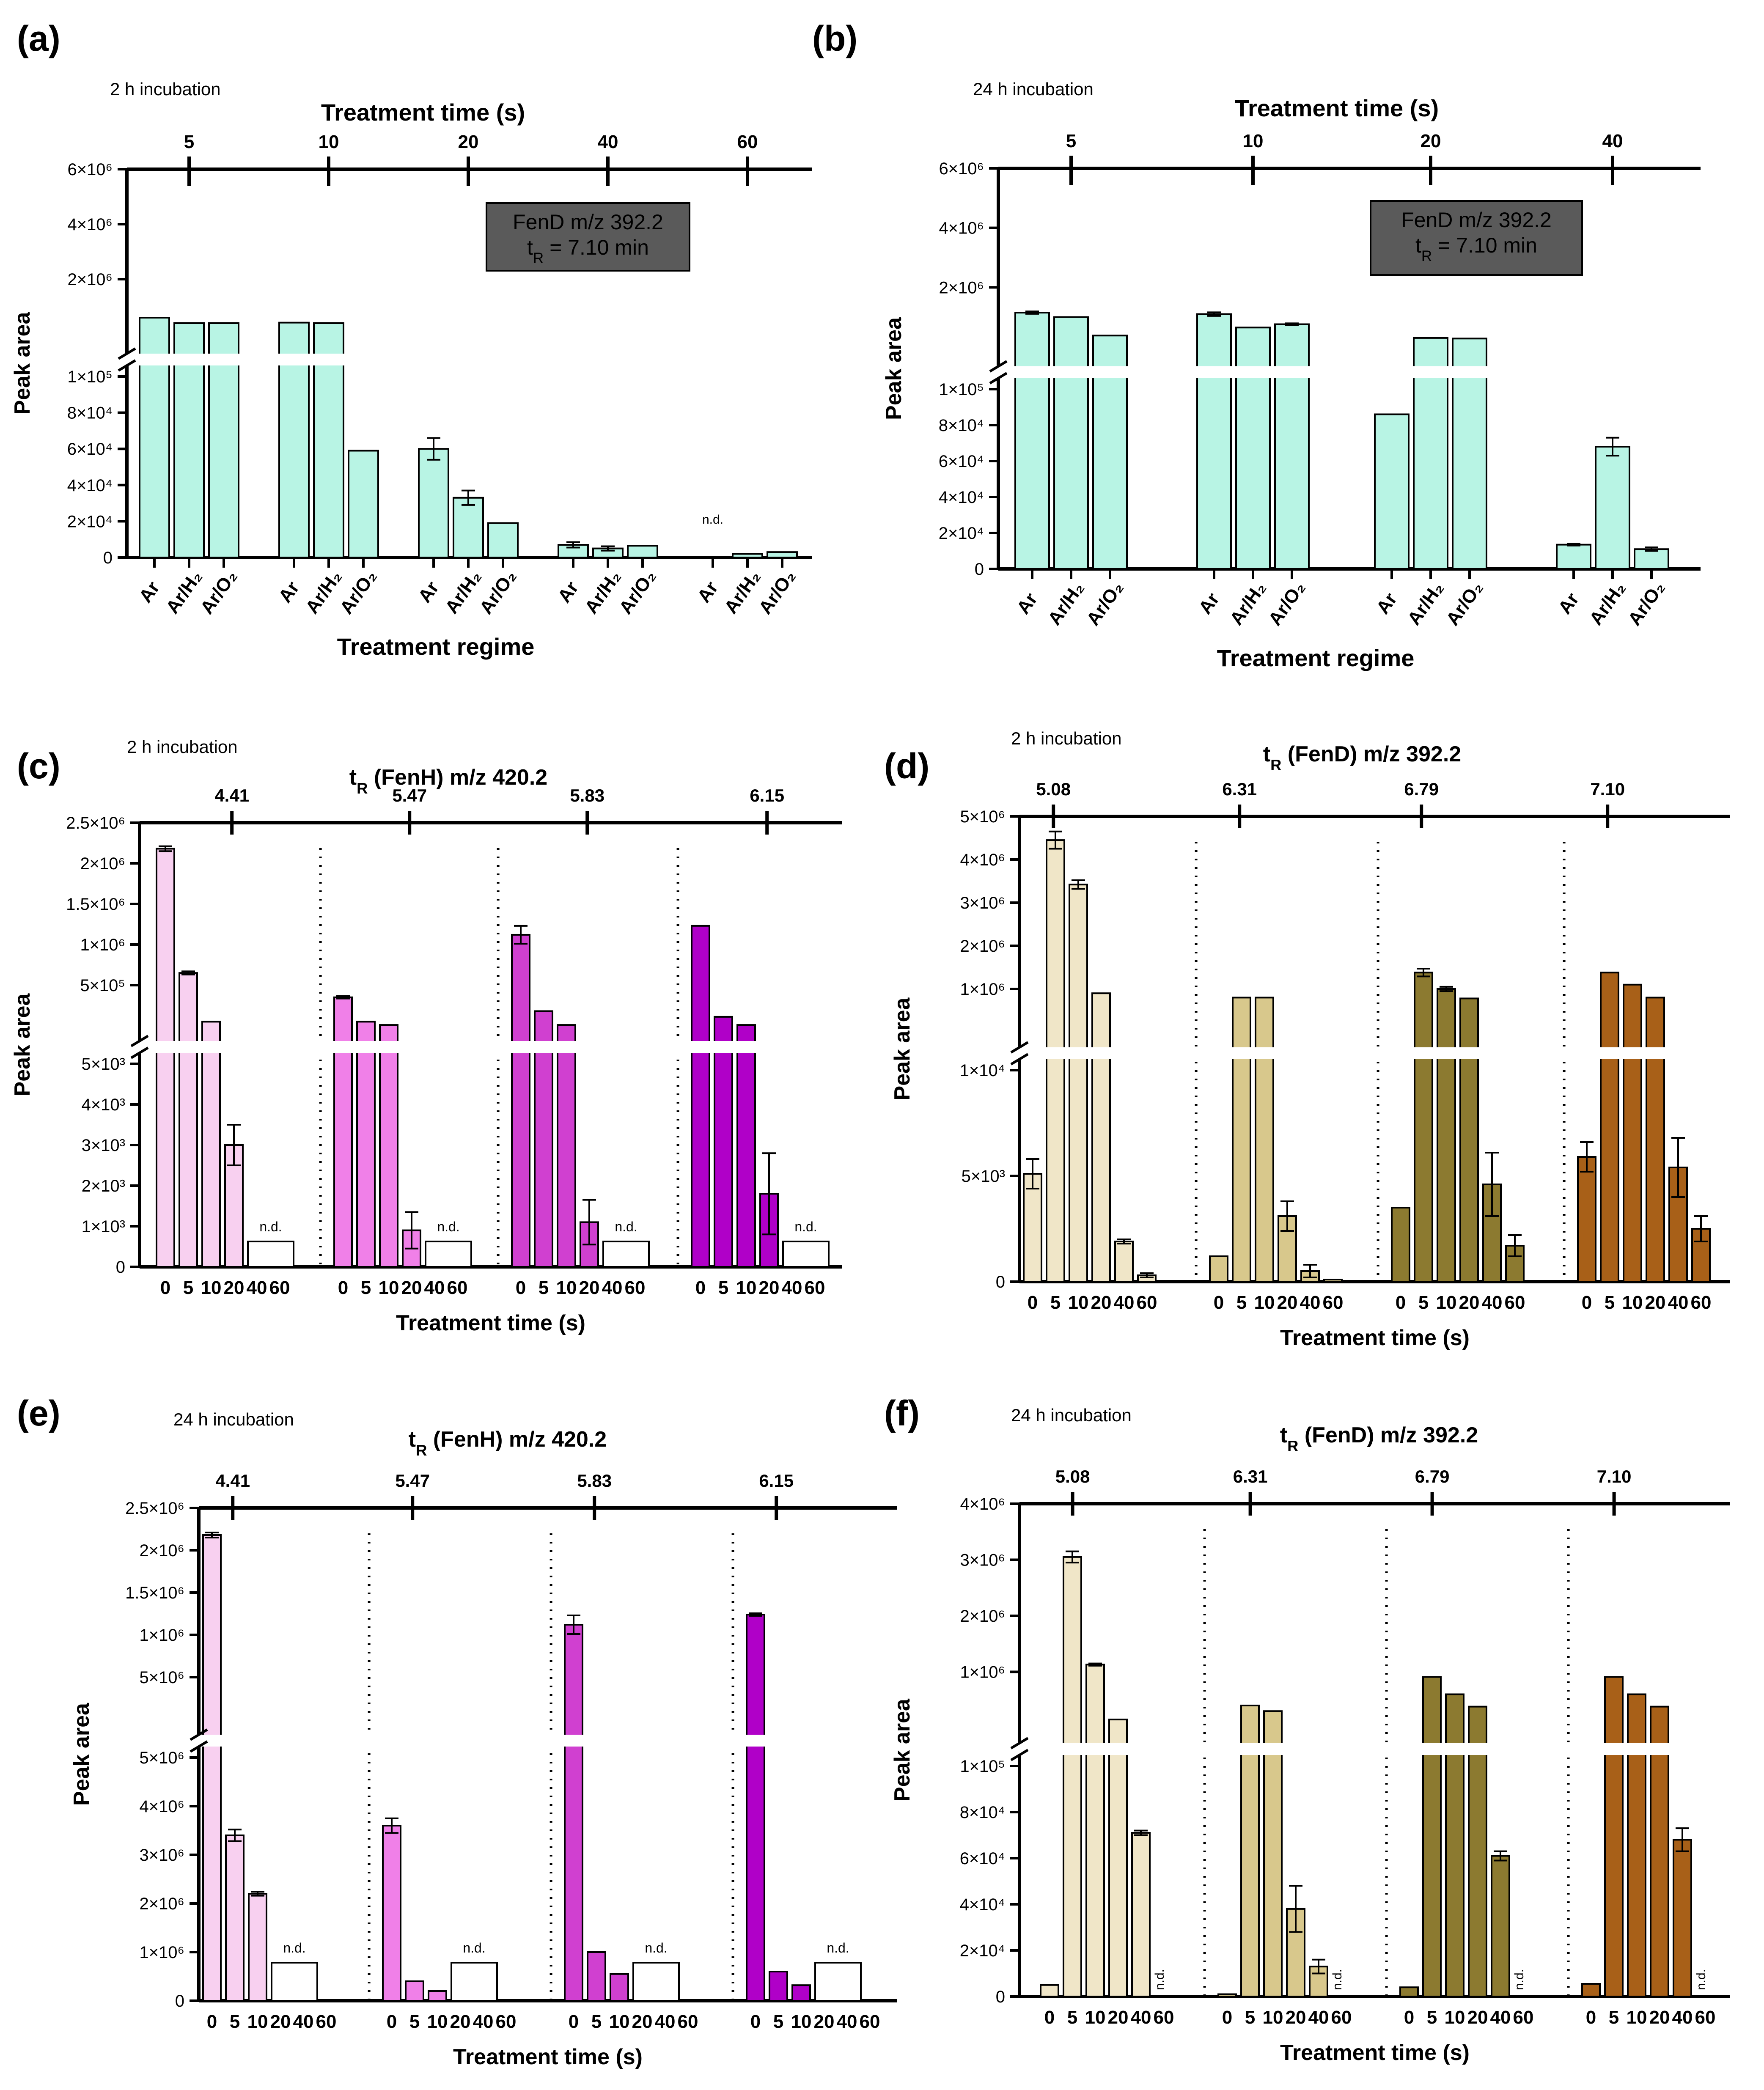 Image resolution: width=1764 pixels, height=2090 pixels. I want to click on y-tick-label: 1×10⁶, so click(982, 989).